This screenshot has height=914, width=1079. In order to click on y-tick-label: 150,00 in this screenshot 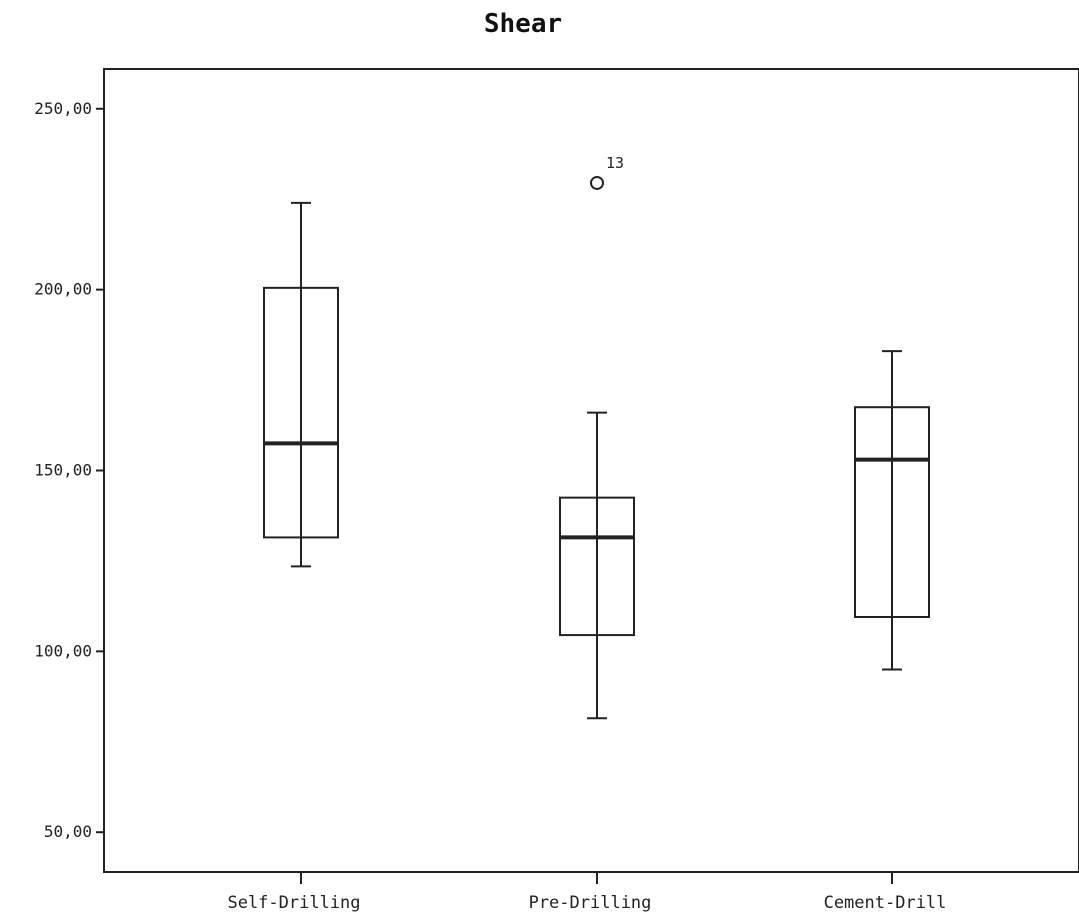, I will do `click(63, 470)`.